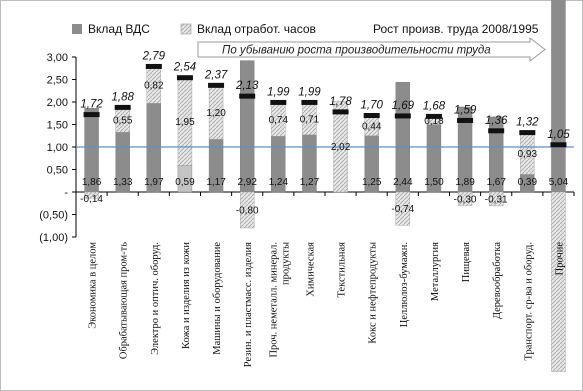 This screenshot has width=583, height=391. I want to click on y-tick-label: -, so click(66, 193).